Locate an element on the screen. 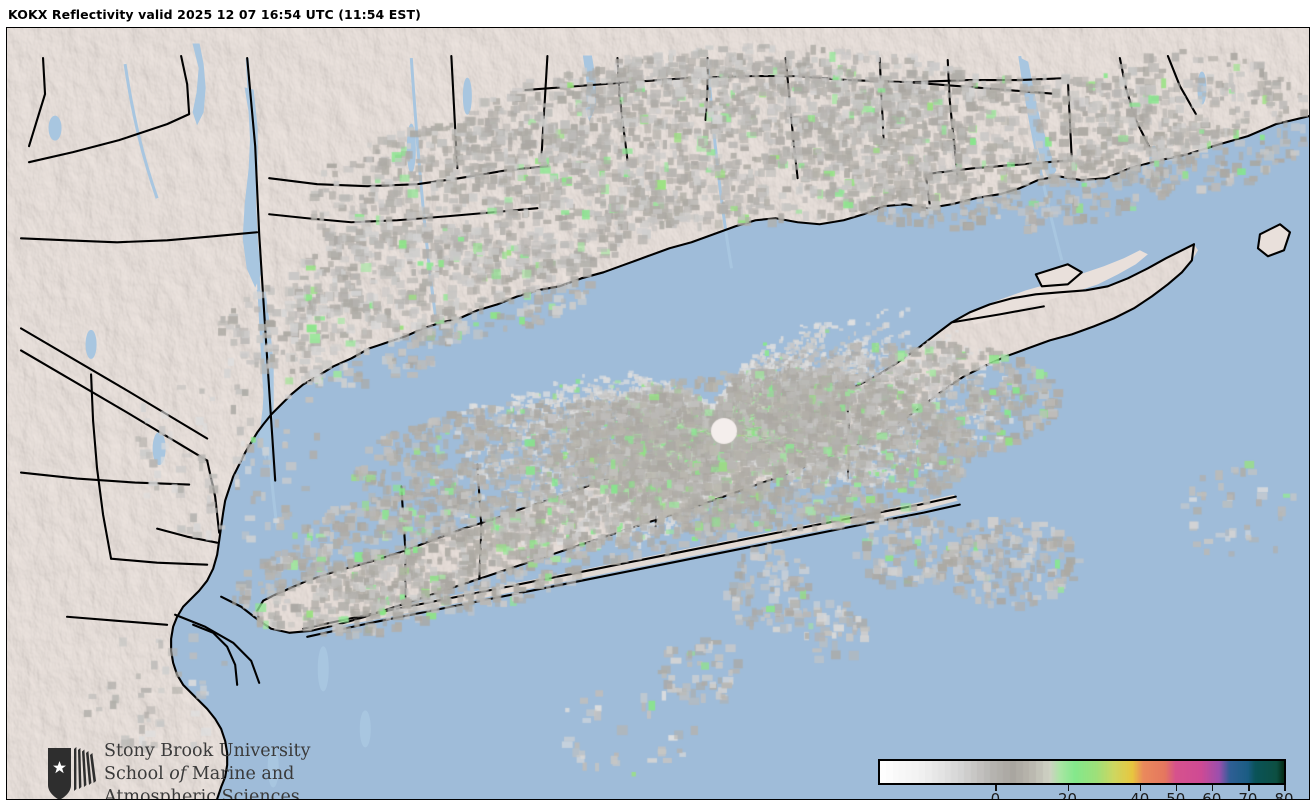 This screenshot has height=811, width=1316. colorbar-tick-label: 20 is located at coordinates (1068, 795).